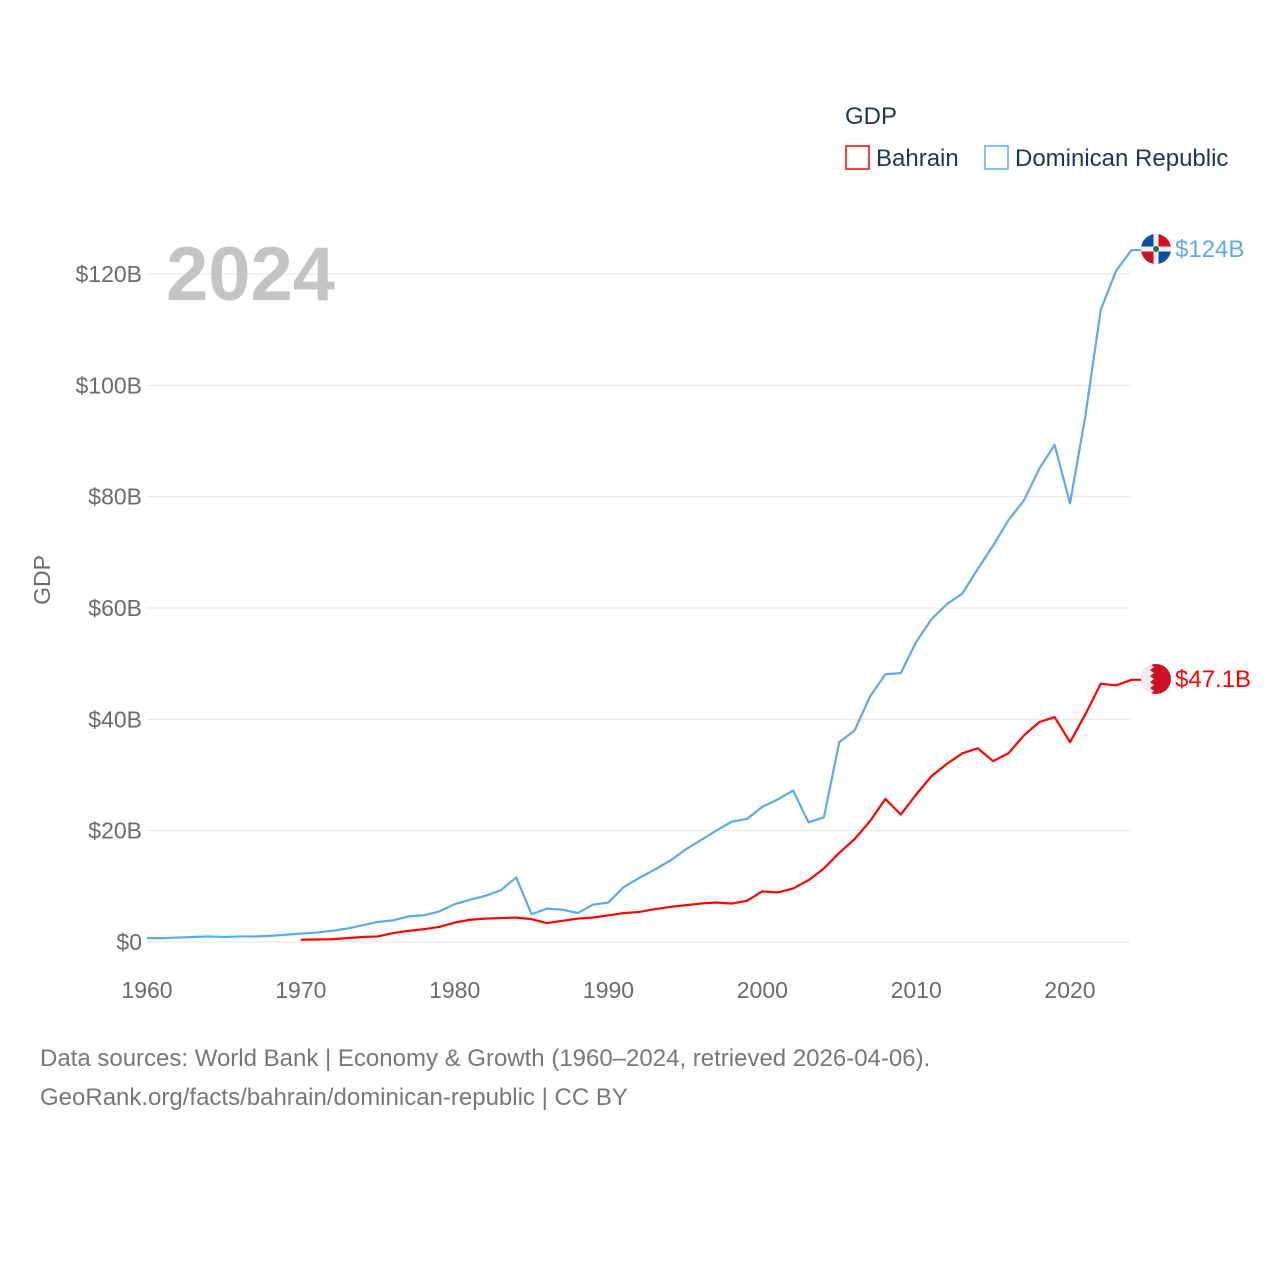 The image size is (1280, 1280). I want to click on legend-label-bahrain: Bahrain, so click(917, 158).